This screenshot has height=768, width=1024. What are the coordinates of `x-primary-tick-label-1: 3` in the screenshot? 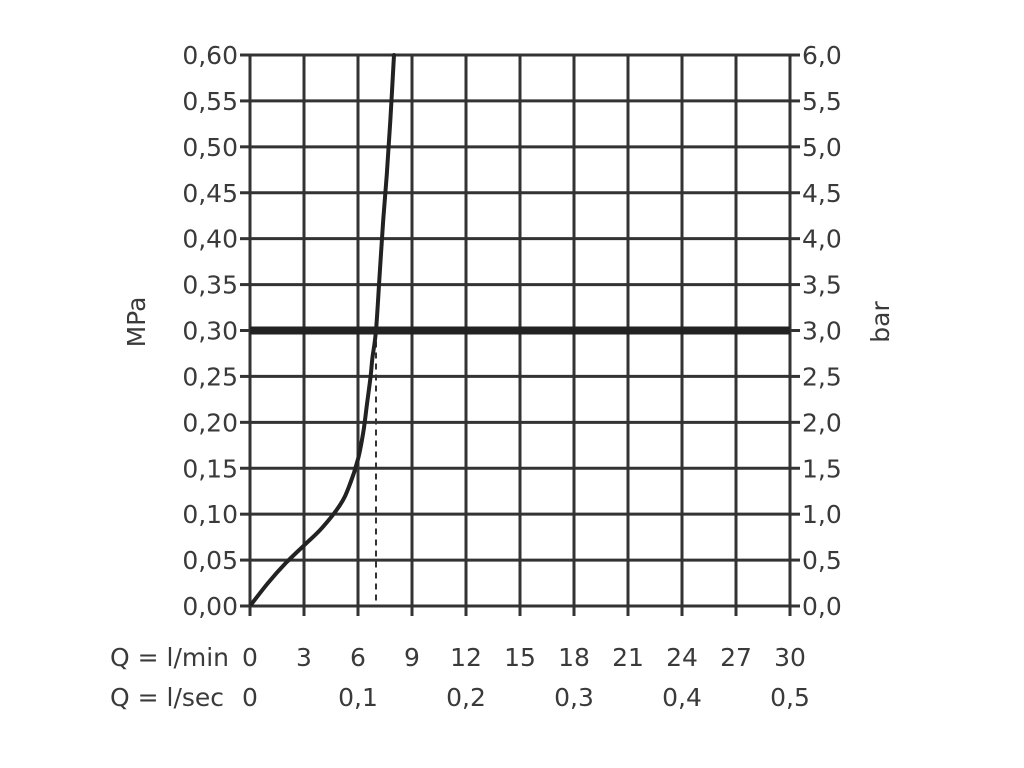 It's located at (304, 657).